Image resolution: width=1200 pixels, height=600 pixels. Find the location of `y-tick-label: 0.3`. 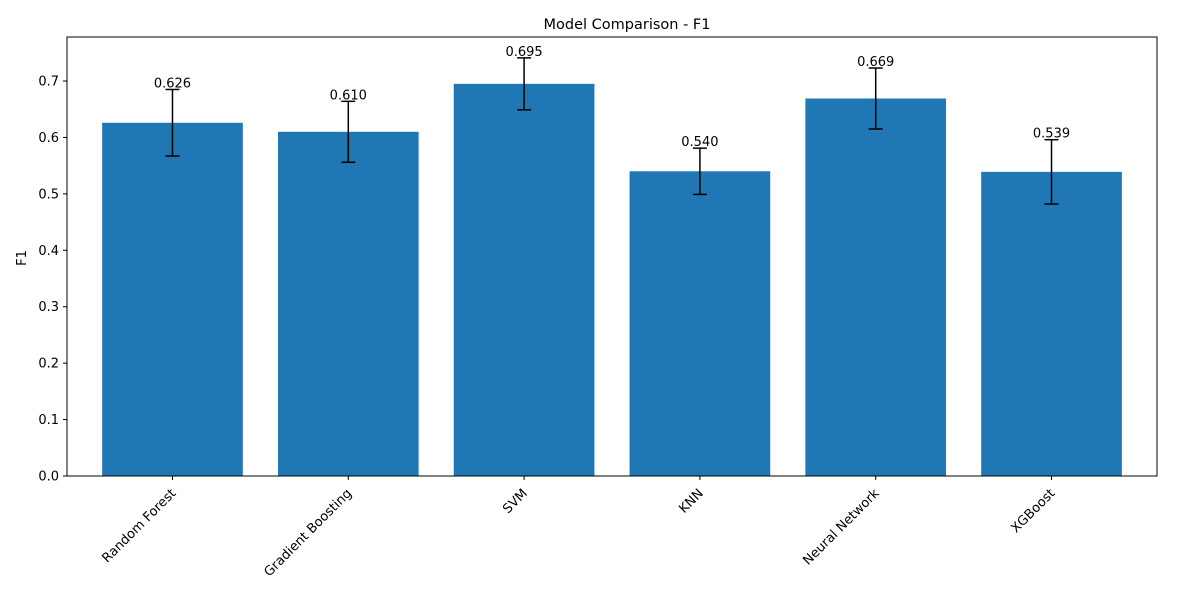

y-tick-label: 0.3 is located at coordinates (48, 307).